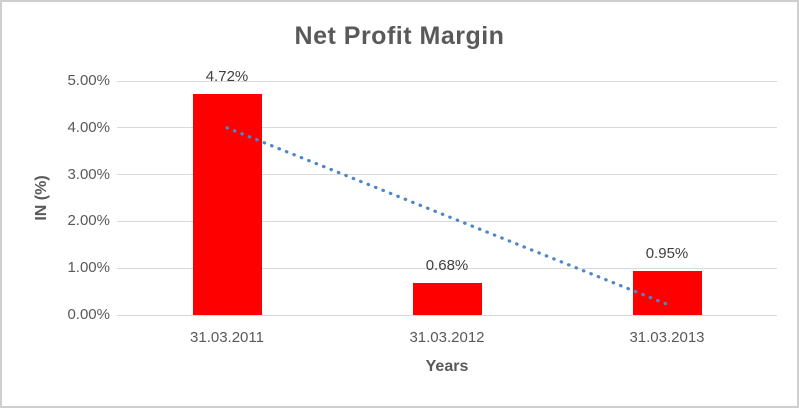 The height and width of the screenshot is (408, 799). I want to click on y-tick-label: 0.00%, so click(88, 314).